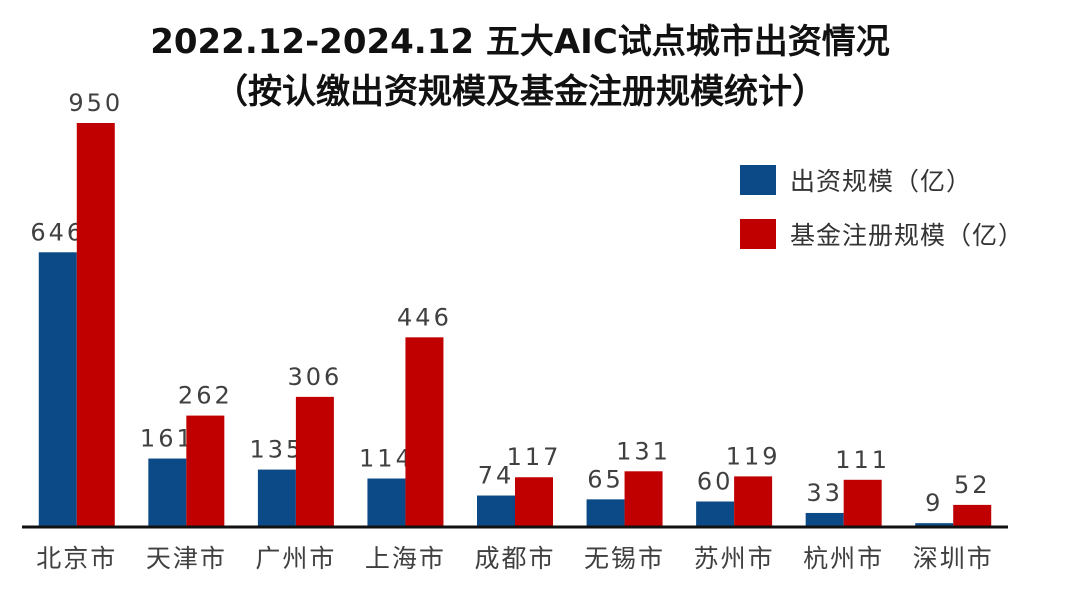  What do you see at coordinates (972, 485) in the screenshot?
I see `data-label-series-2: 52` at bounding box center [972, 485].